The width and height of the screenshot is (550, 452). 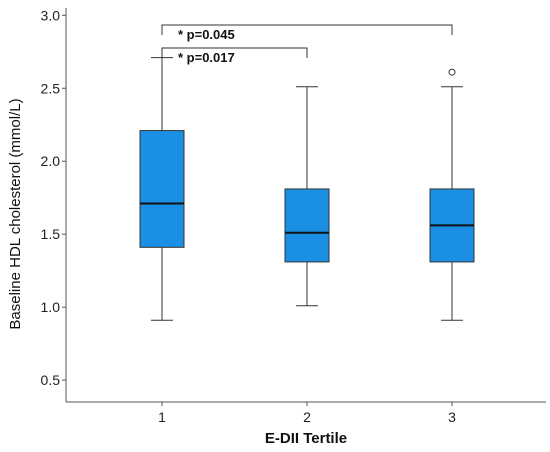 What do you see at coordinates (51, 307) in the screenshot?
I see `y-tick-label: 1.0` at bounding box center [51, 307].